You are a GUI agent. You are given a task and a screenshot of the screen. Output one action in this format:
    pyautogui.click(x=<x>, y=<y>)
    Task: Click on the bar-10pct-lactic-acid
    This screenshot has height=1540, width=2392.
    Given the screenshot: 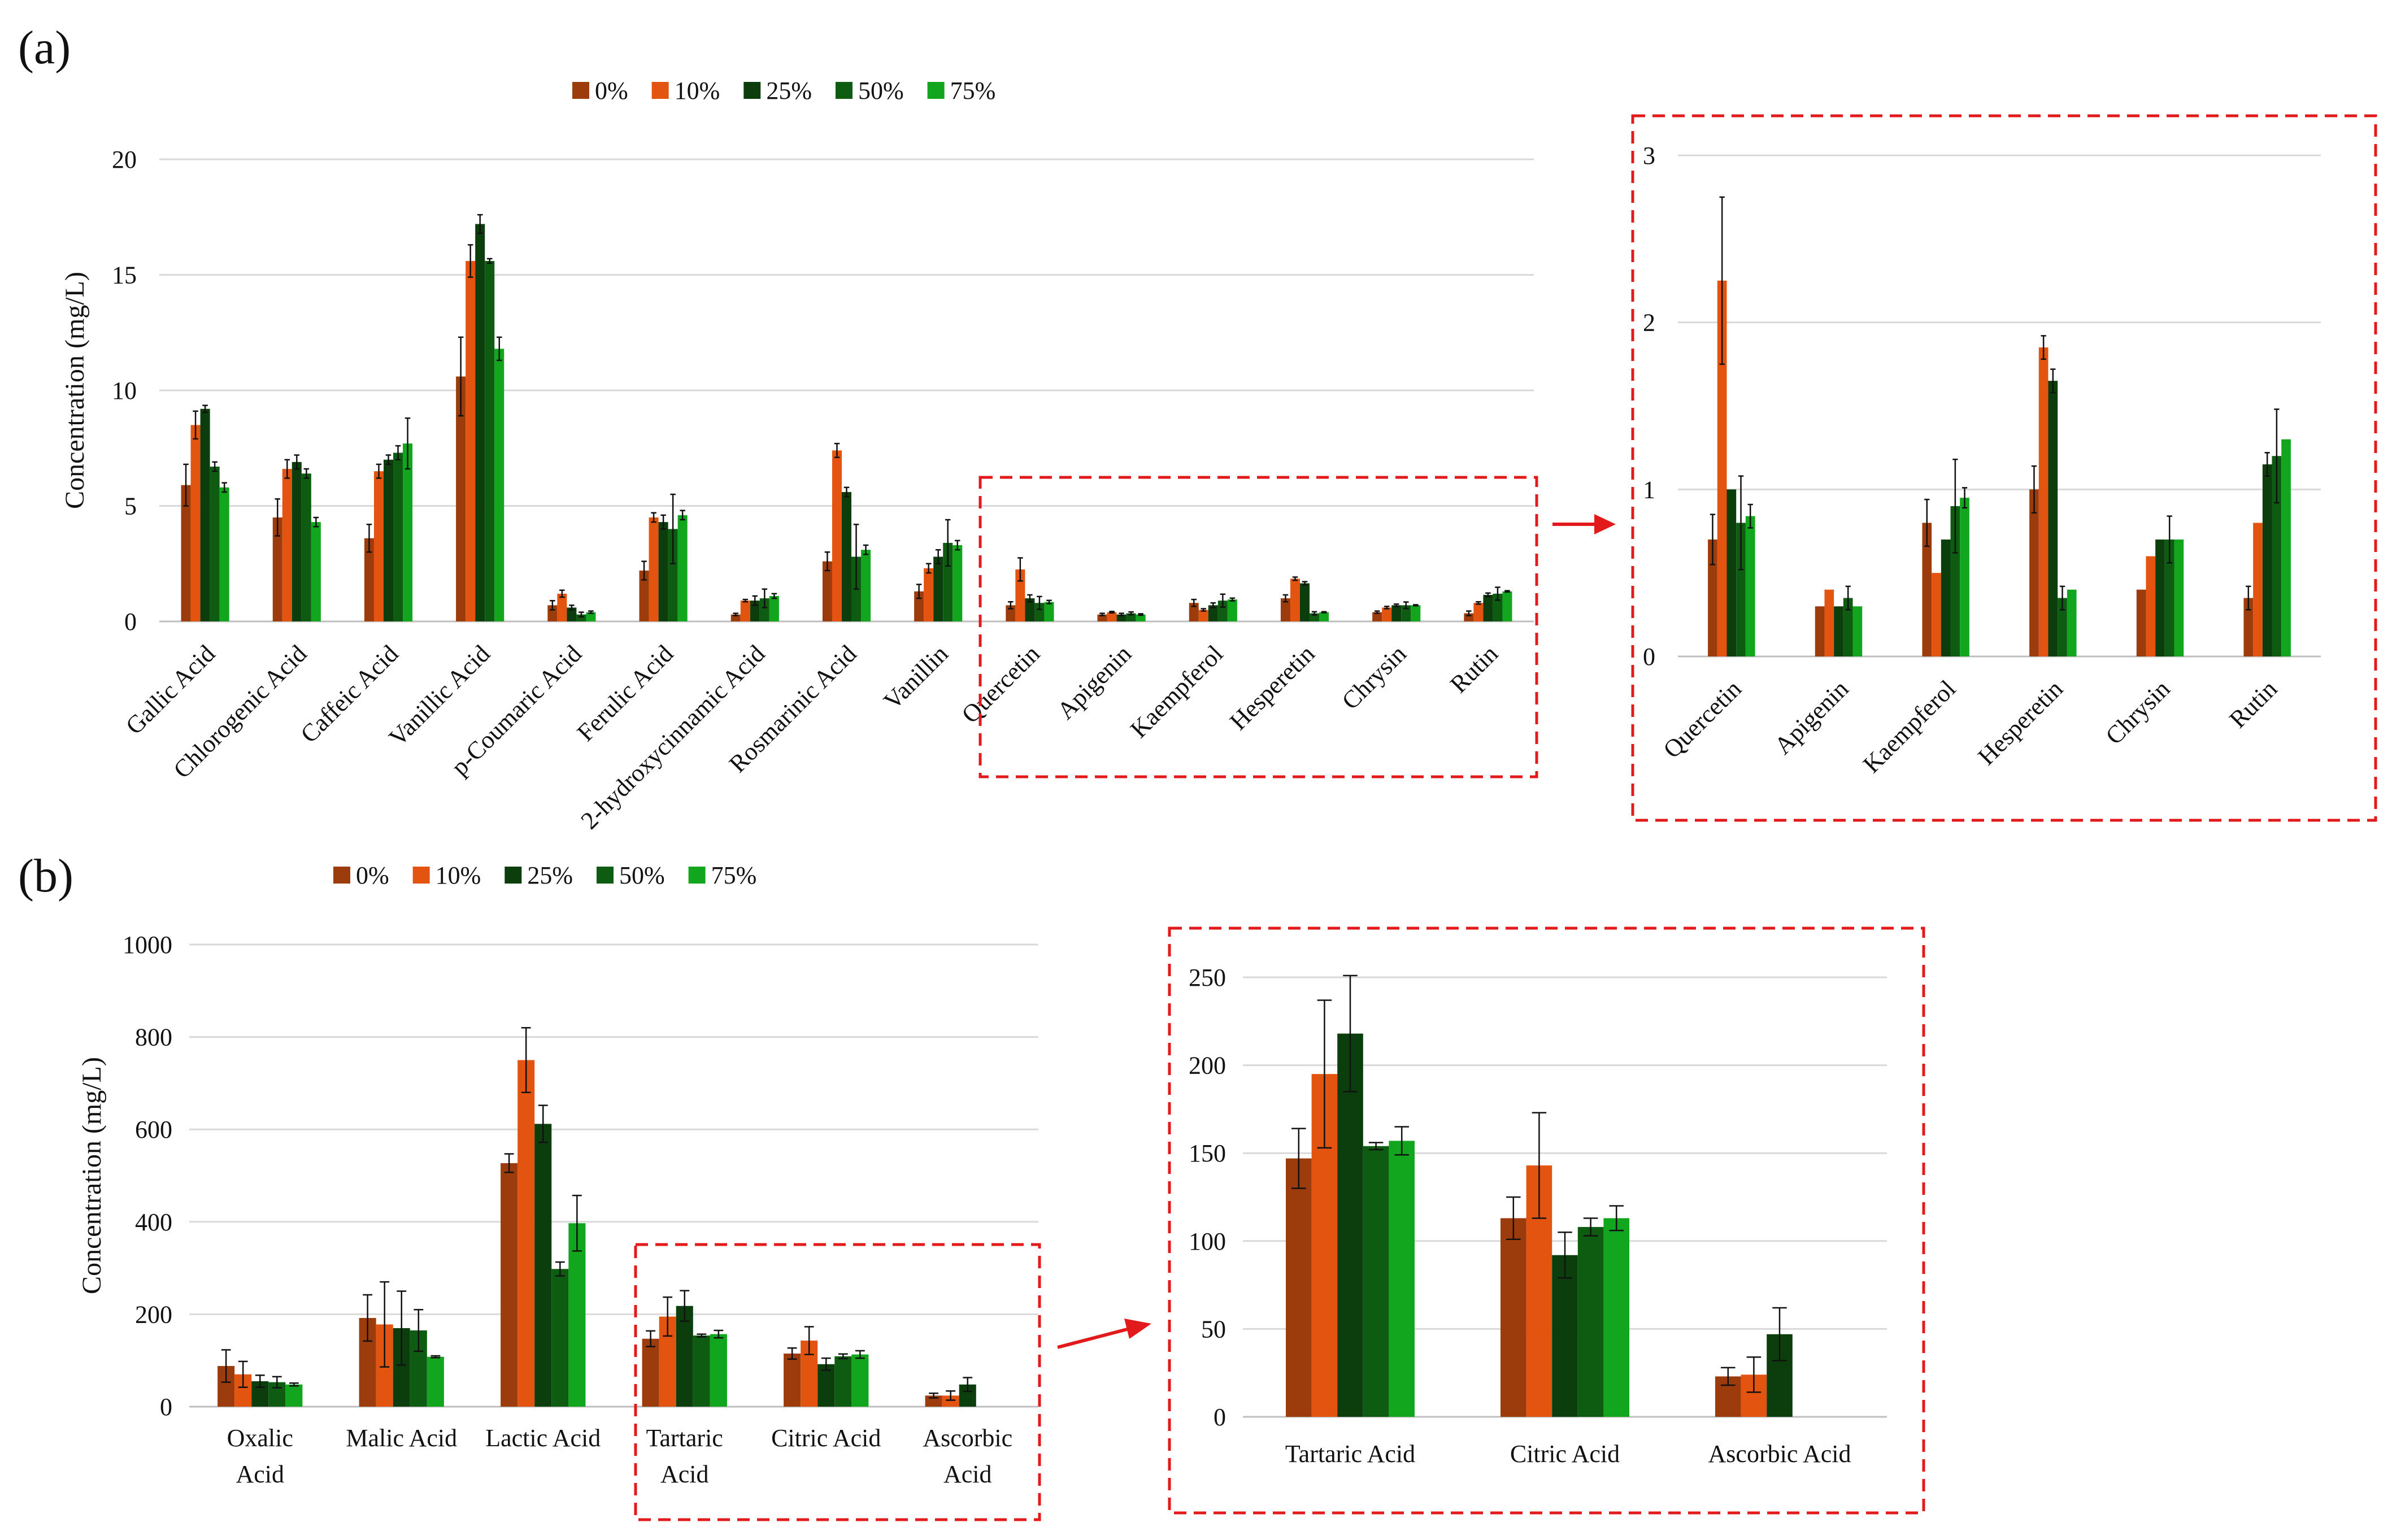 What is the action you would take?
    pyautogui.click(x=526, y=1233)
    